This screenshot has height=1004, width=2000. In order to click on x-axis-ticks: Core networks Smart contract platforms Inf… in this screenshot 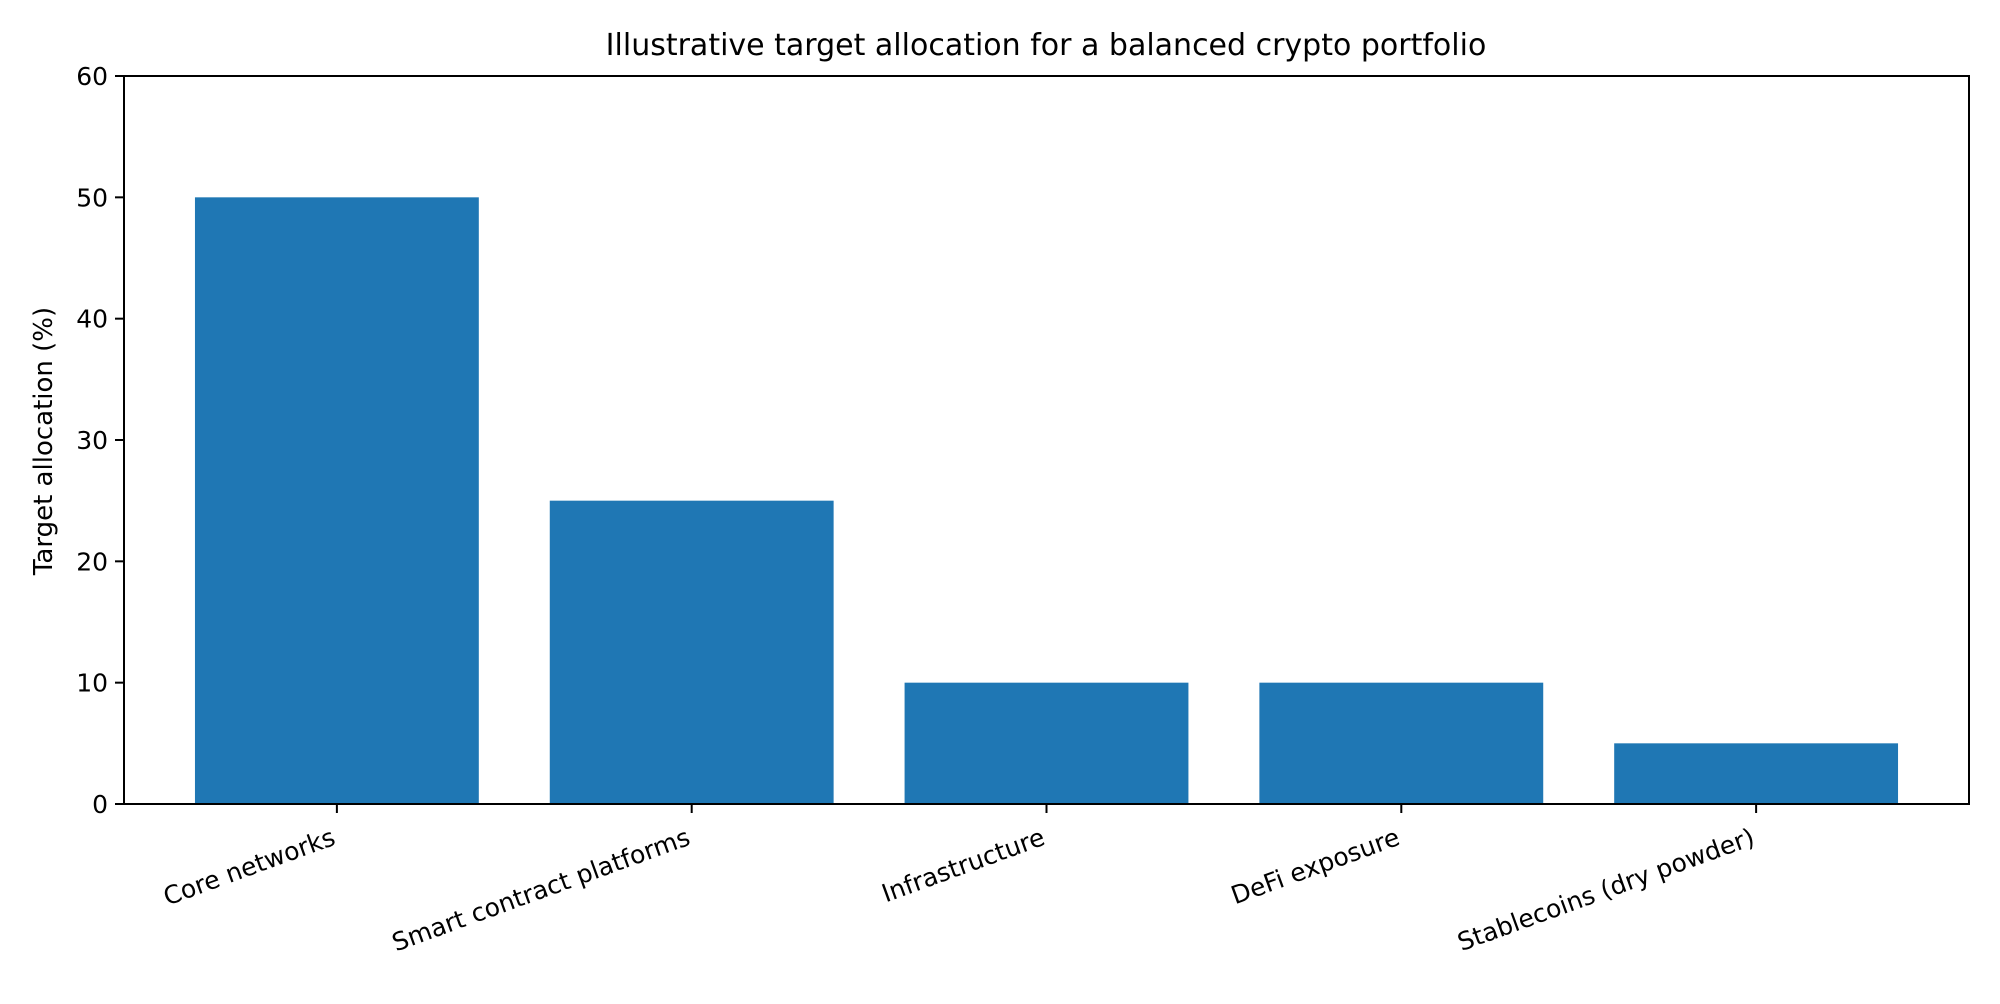, I will do `click(959, 880)`.